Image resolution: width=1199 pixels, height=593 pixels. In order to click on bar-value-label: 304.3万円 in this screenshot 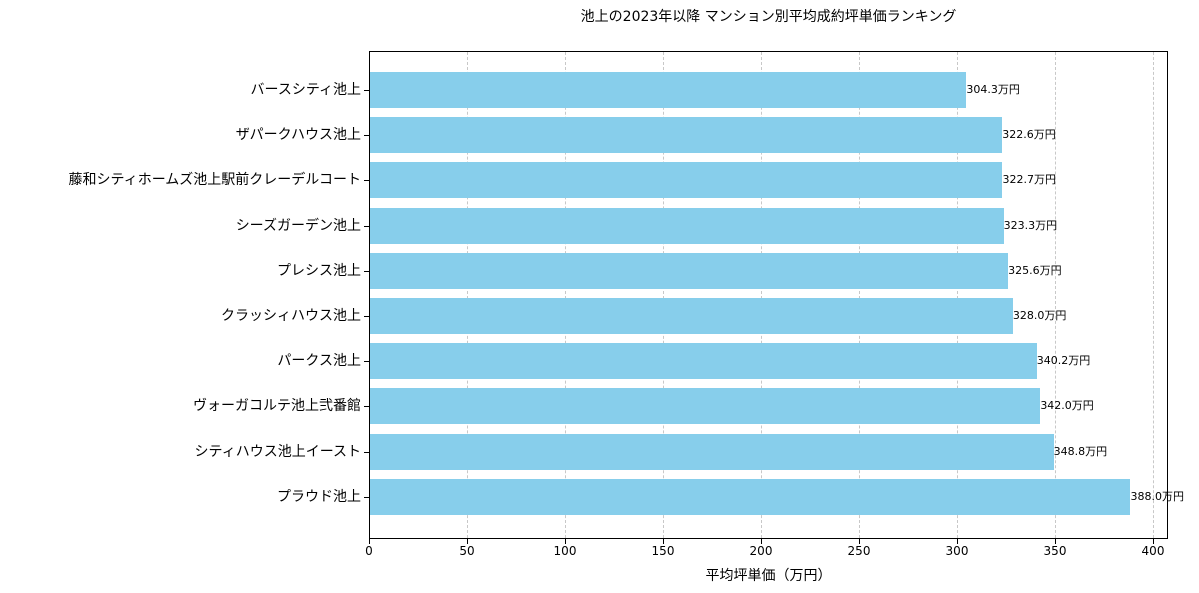, I will do `click(993, 89)`.